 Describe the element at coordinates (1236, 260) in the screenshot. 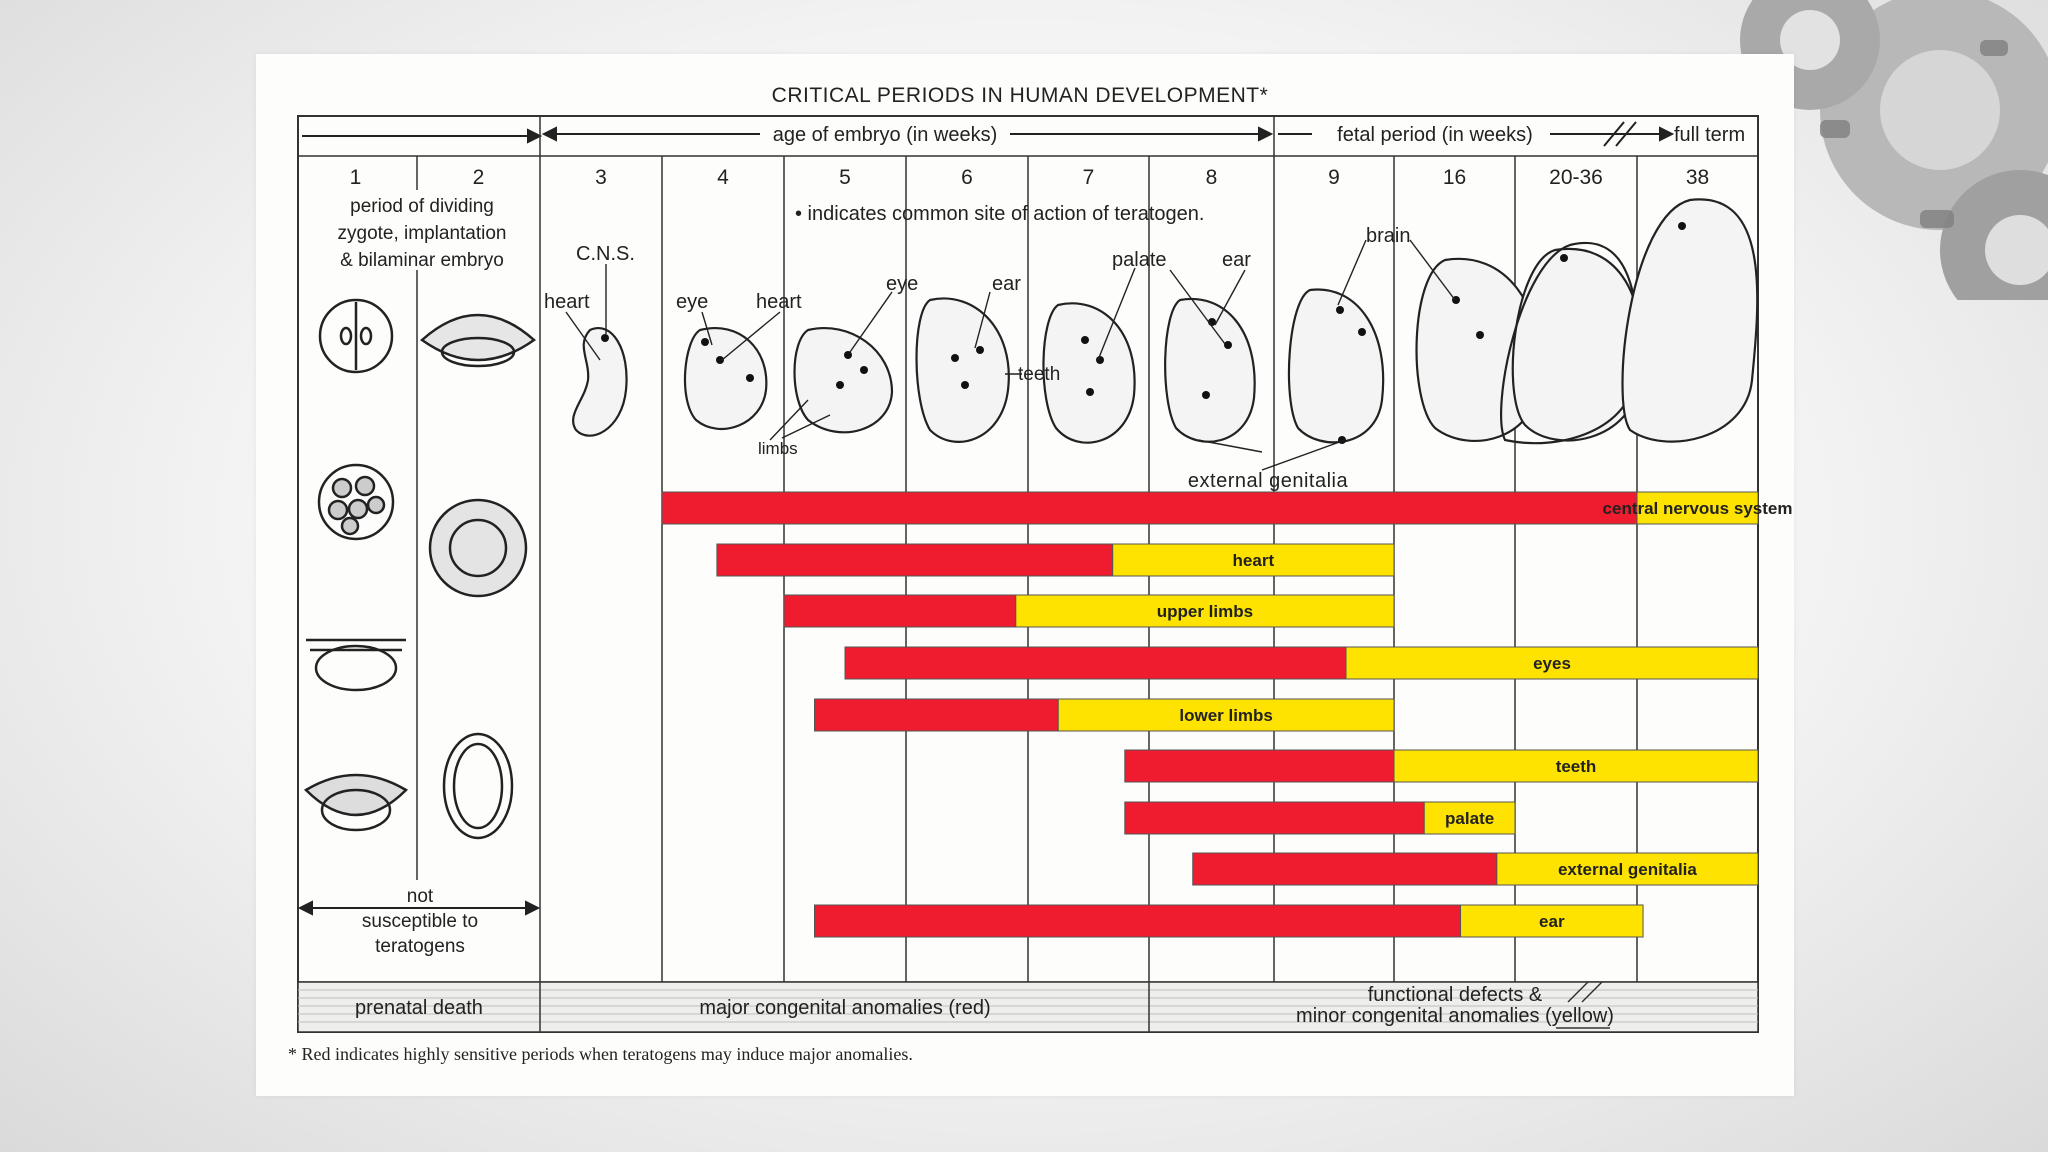

I see `ear-label-week8: ear` at that location.